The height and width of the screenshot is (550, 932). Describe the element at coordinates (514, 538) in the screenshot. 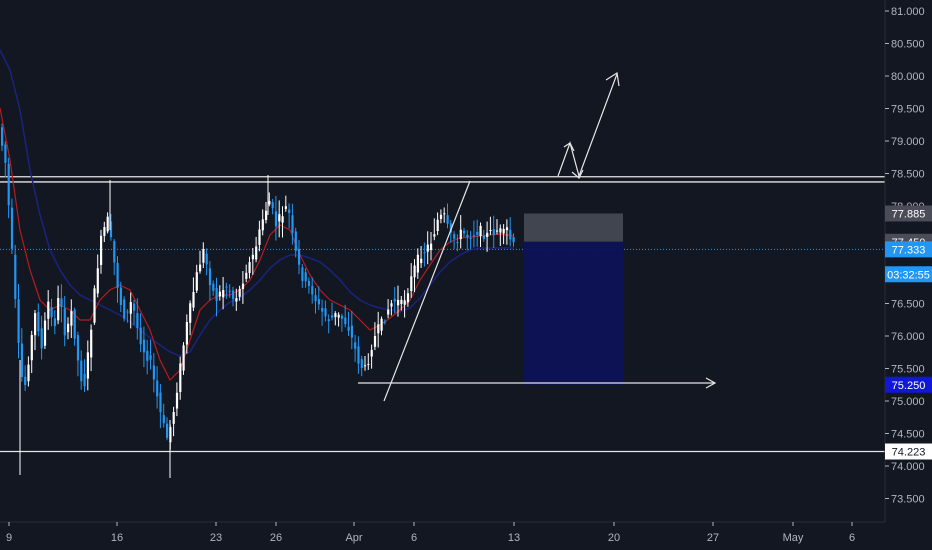

I see `x-tick-label: 13` at that location.